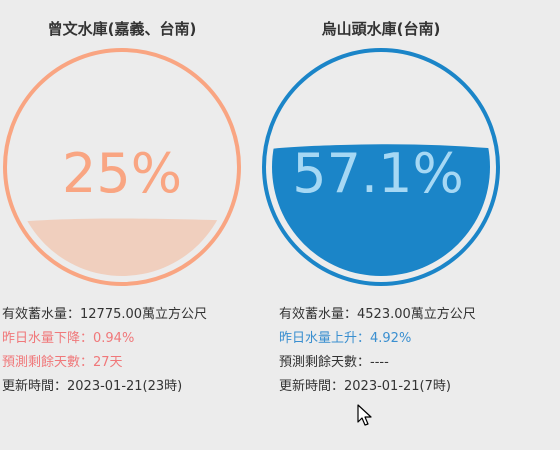  What do you see at coordinates (381, 29) in the screenshot?
I see `reservoir-title: 烏山頭水庫(台南)` at bounding box center [381, 29].